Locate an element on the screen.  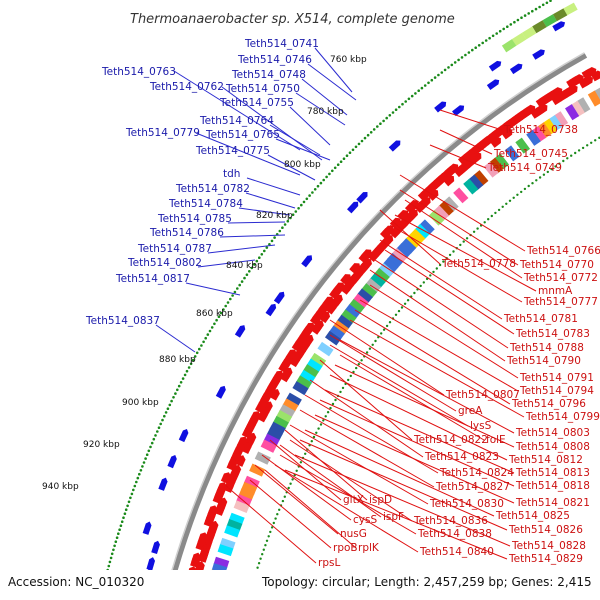
gene-label: Teth514_0828 is located at coordinates (548, 546).